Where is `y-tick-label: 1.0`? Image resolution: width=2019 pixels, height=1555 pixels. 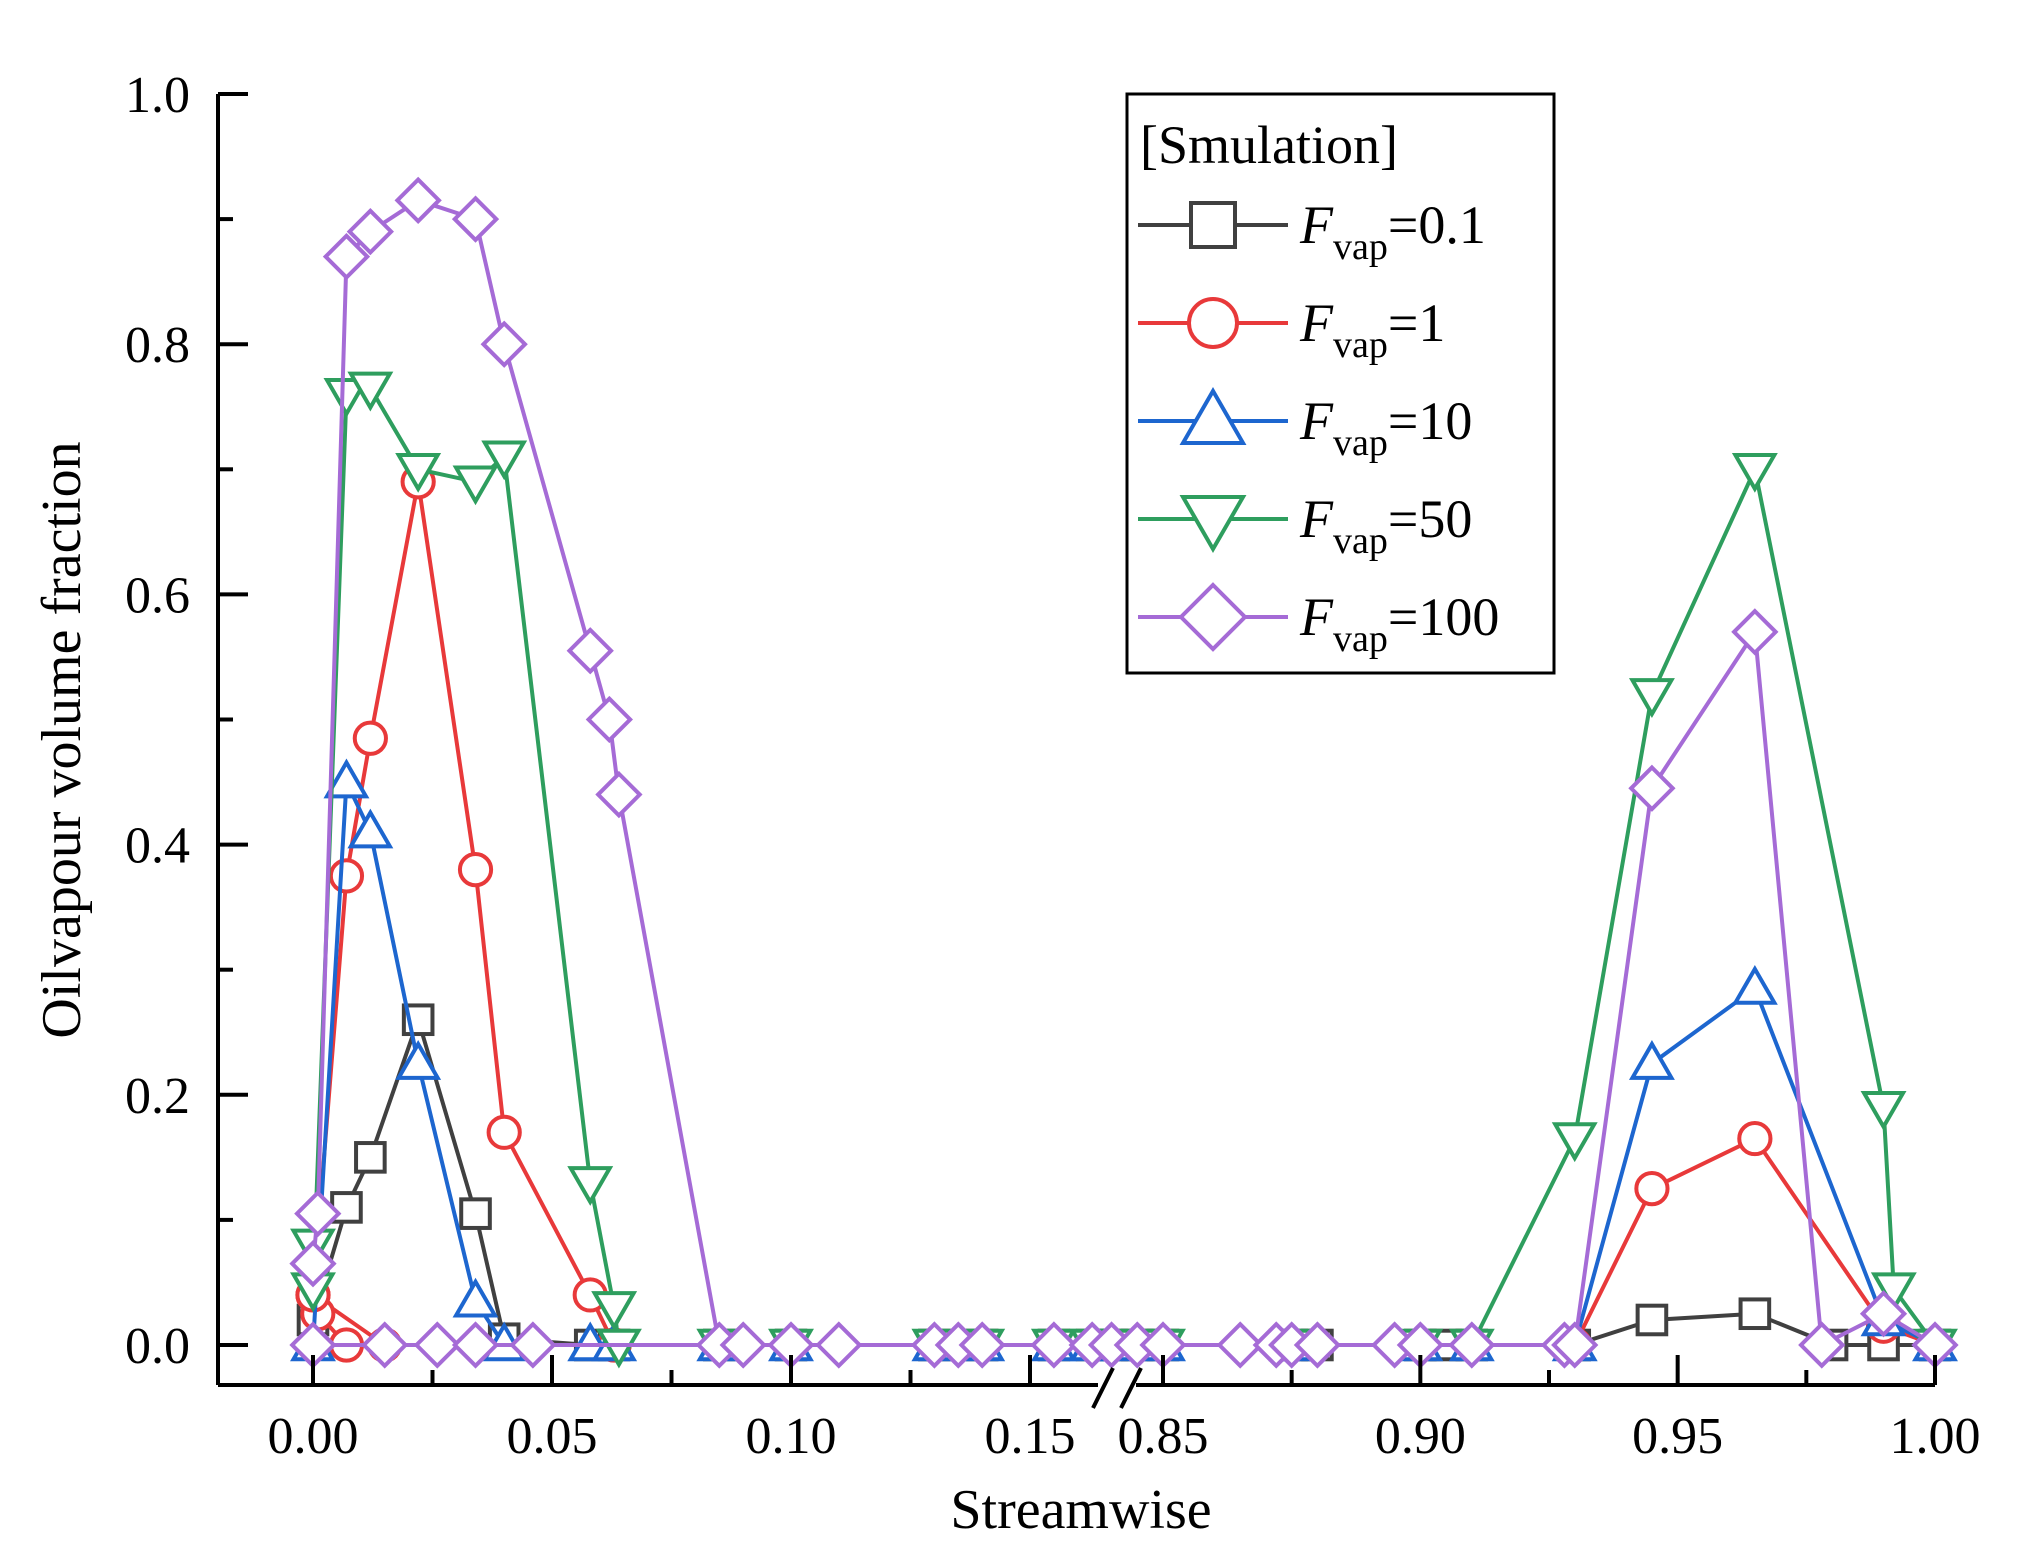 y-tick-label: 1.0 is located at coordinates (157, 95).